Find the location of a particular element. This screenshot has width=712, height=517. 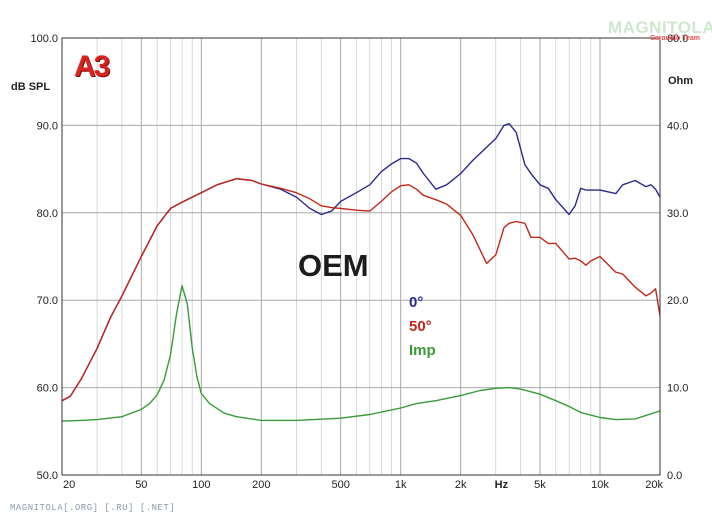

left-tick-label: 80.0 is located at coordinates (47, 214).